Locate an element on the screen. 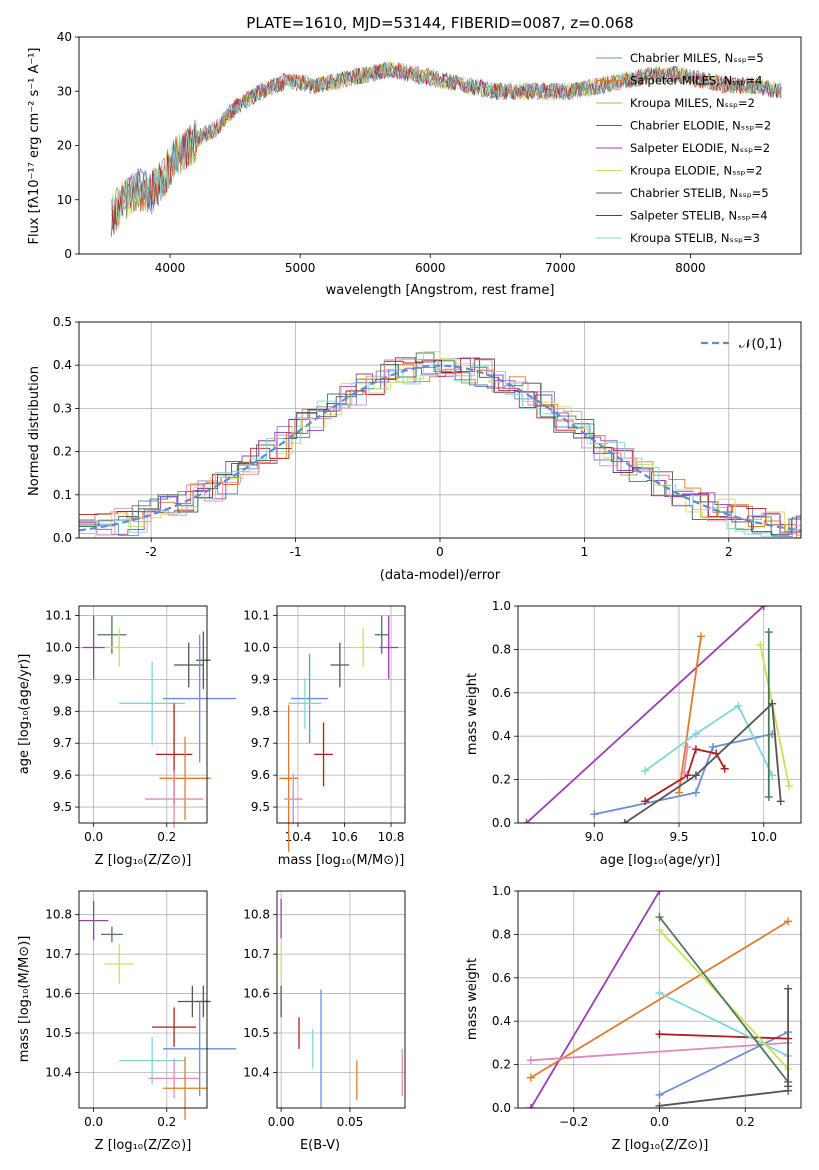 This screenshot has height=1170, width=819. y-tick-label: 10.7 is located at coordinates (256, 954).